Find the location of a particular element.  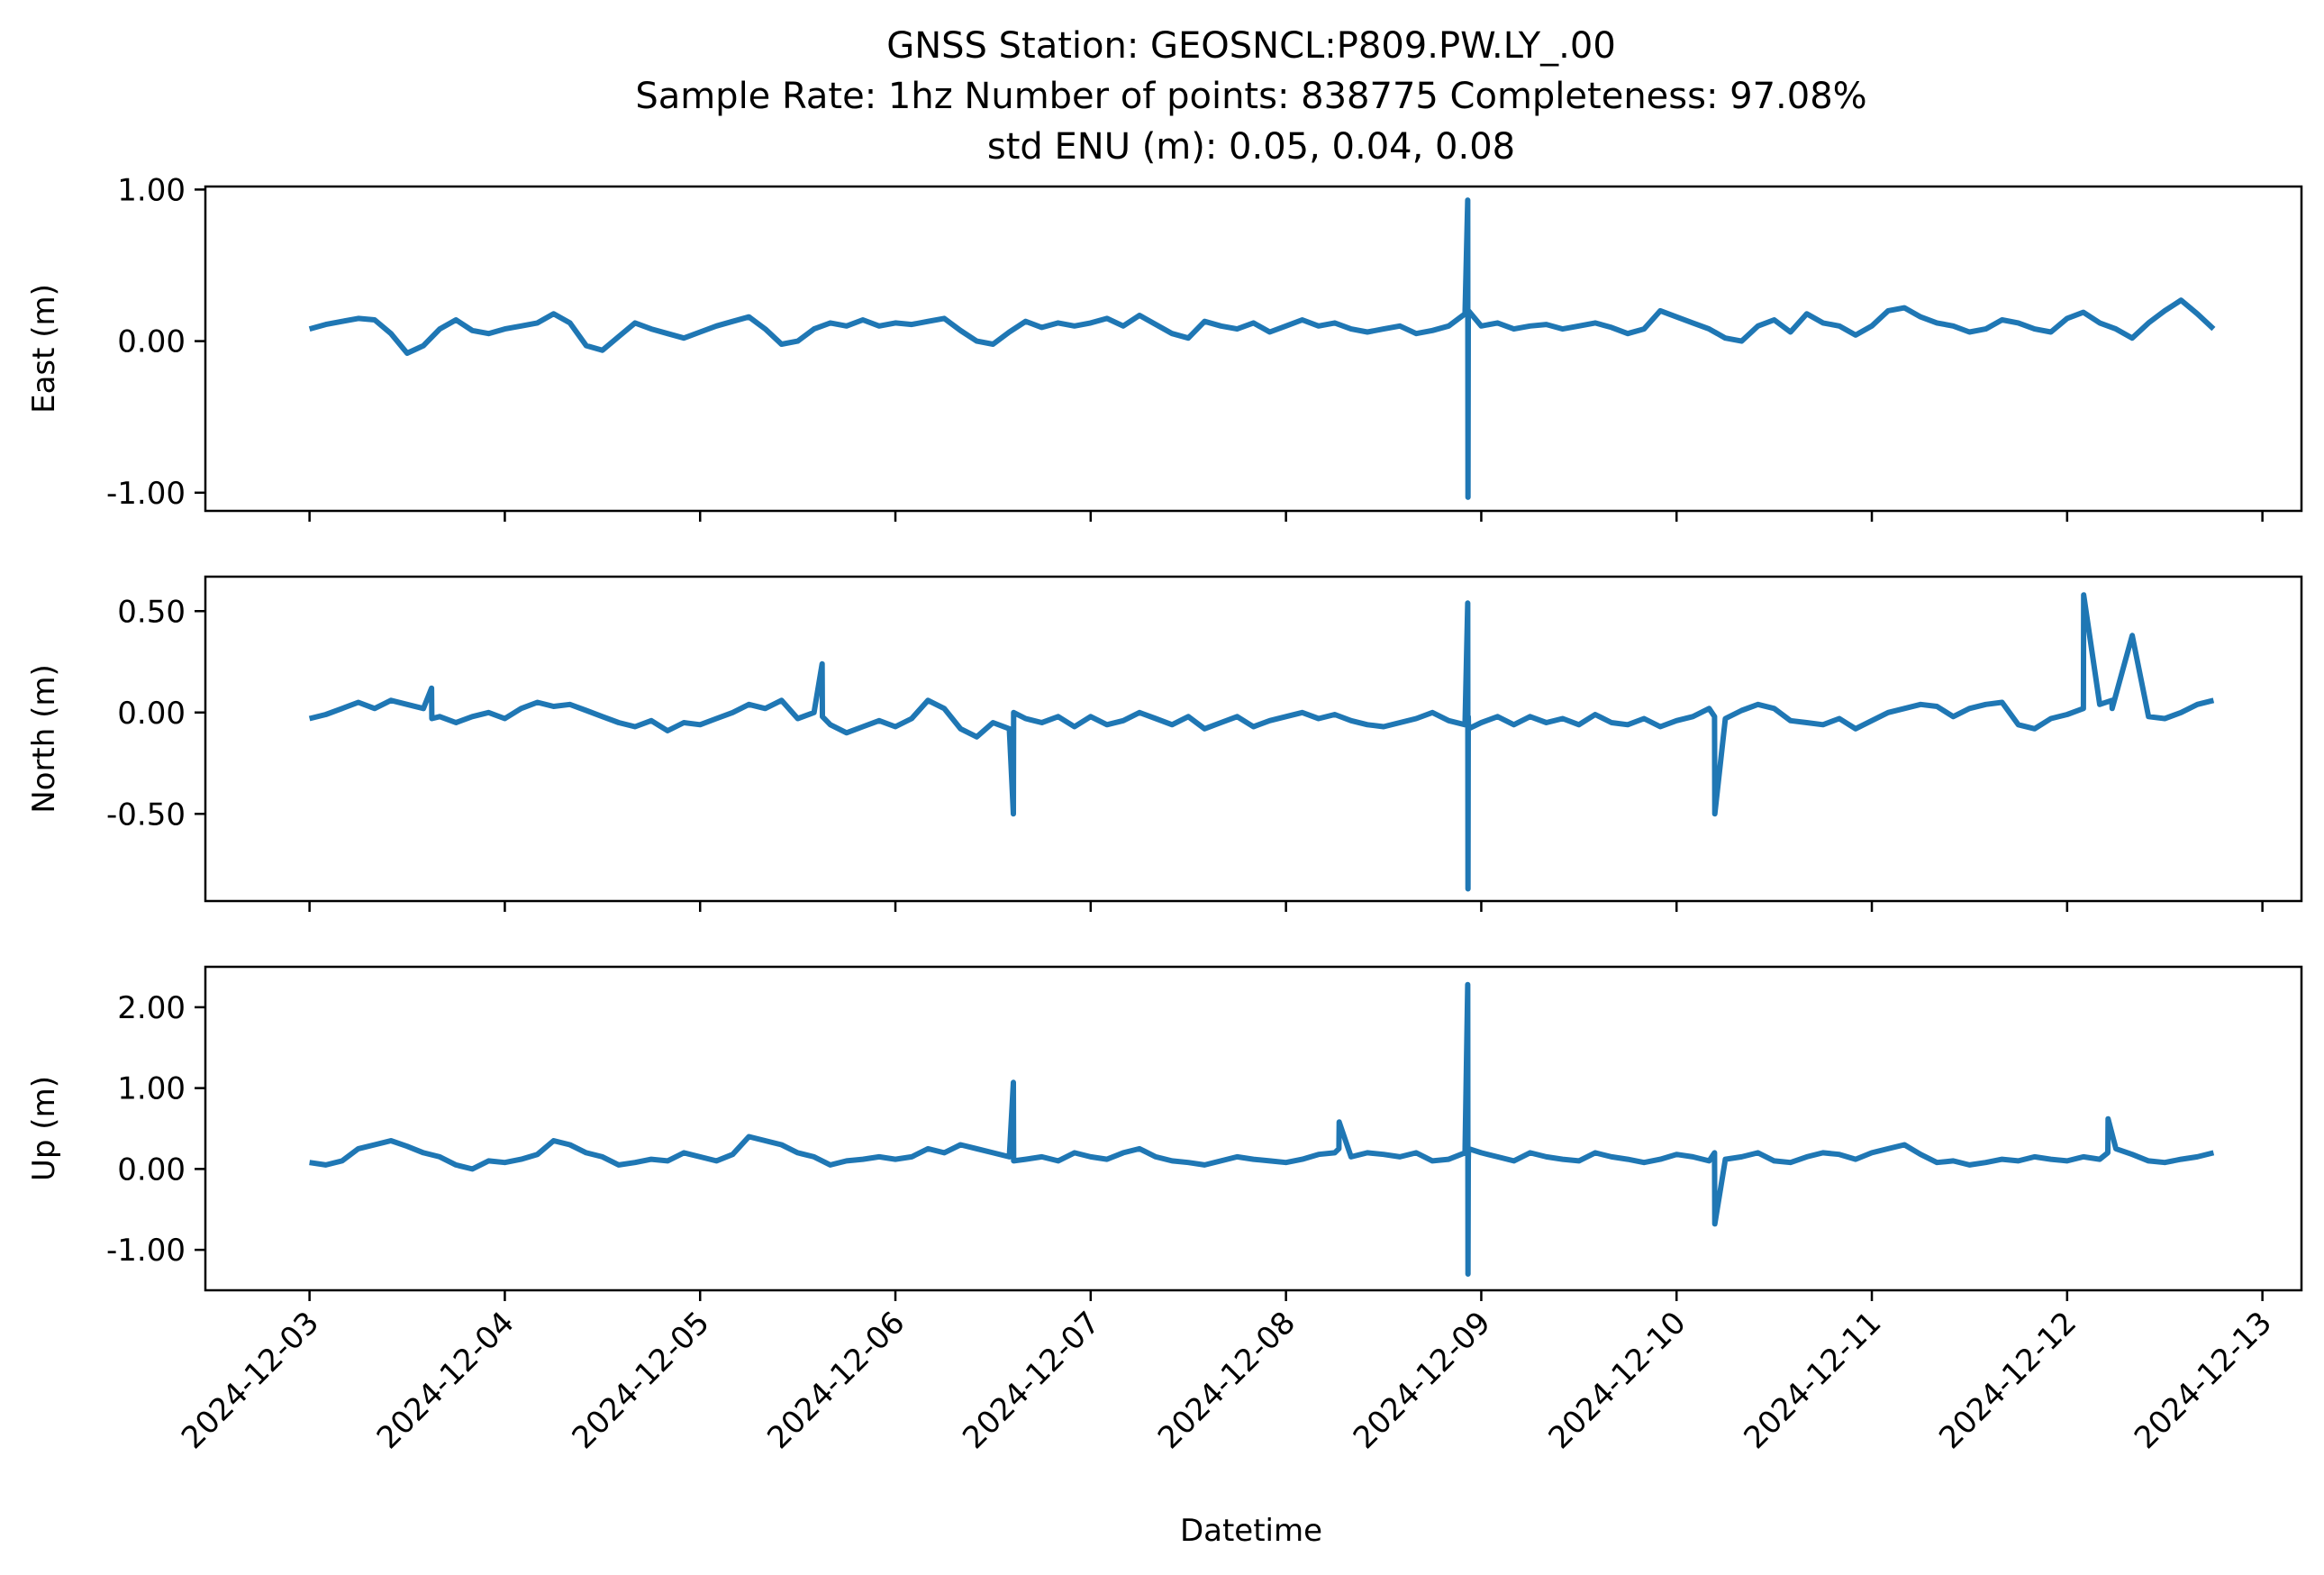

x-tick-label: 2024-12-12 is located at coordinates (2008, 1380).